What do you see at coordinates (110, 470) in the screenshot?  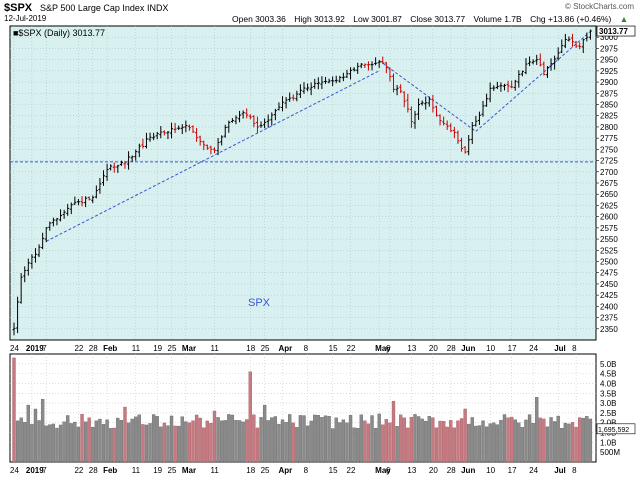 I see `x-tick-label: Feb` at bounding box center [110, 470].